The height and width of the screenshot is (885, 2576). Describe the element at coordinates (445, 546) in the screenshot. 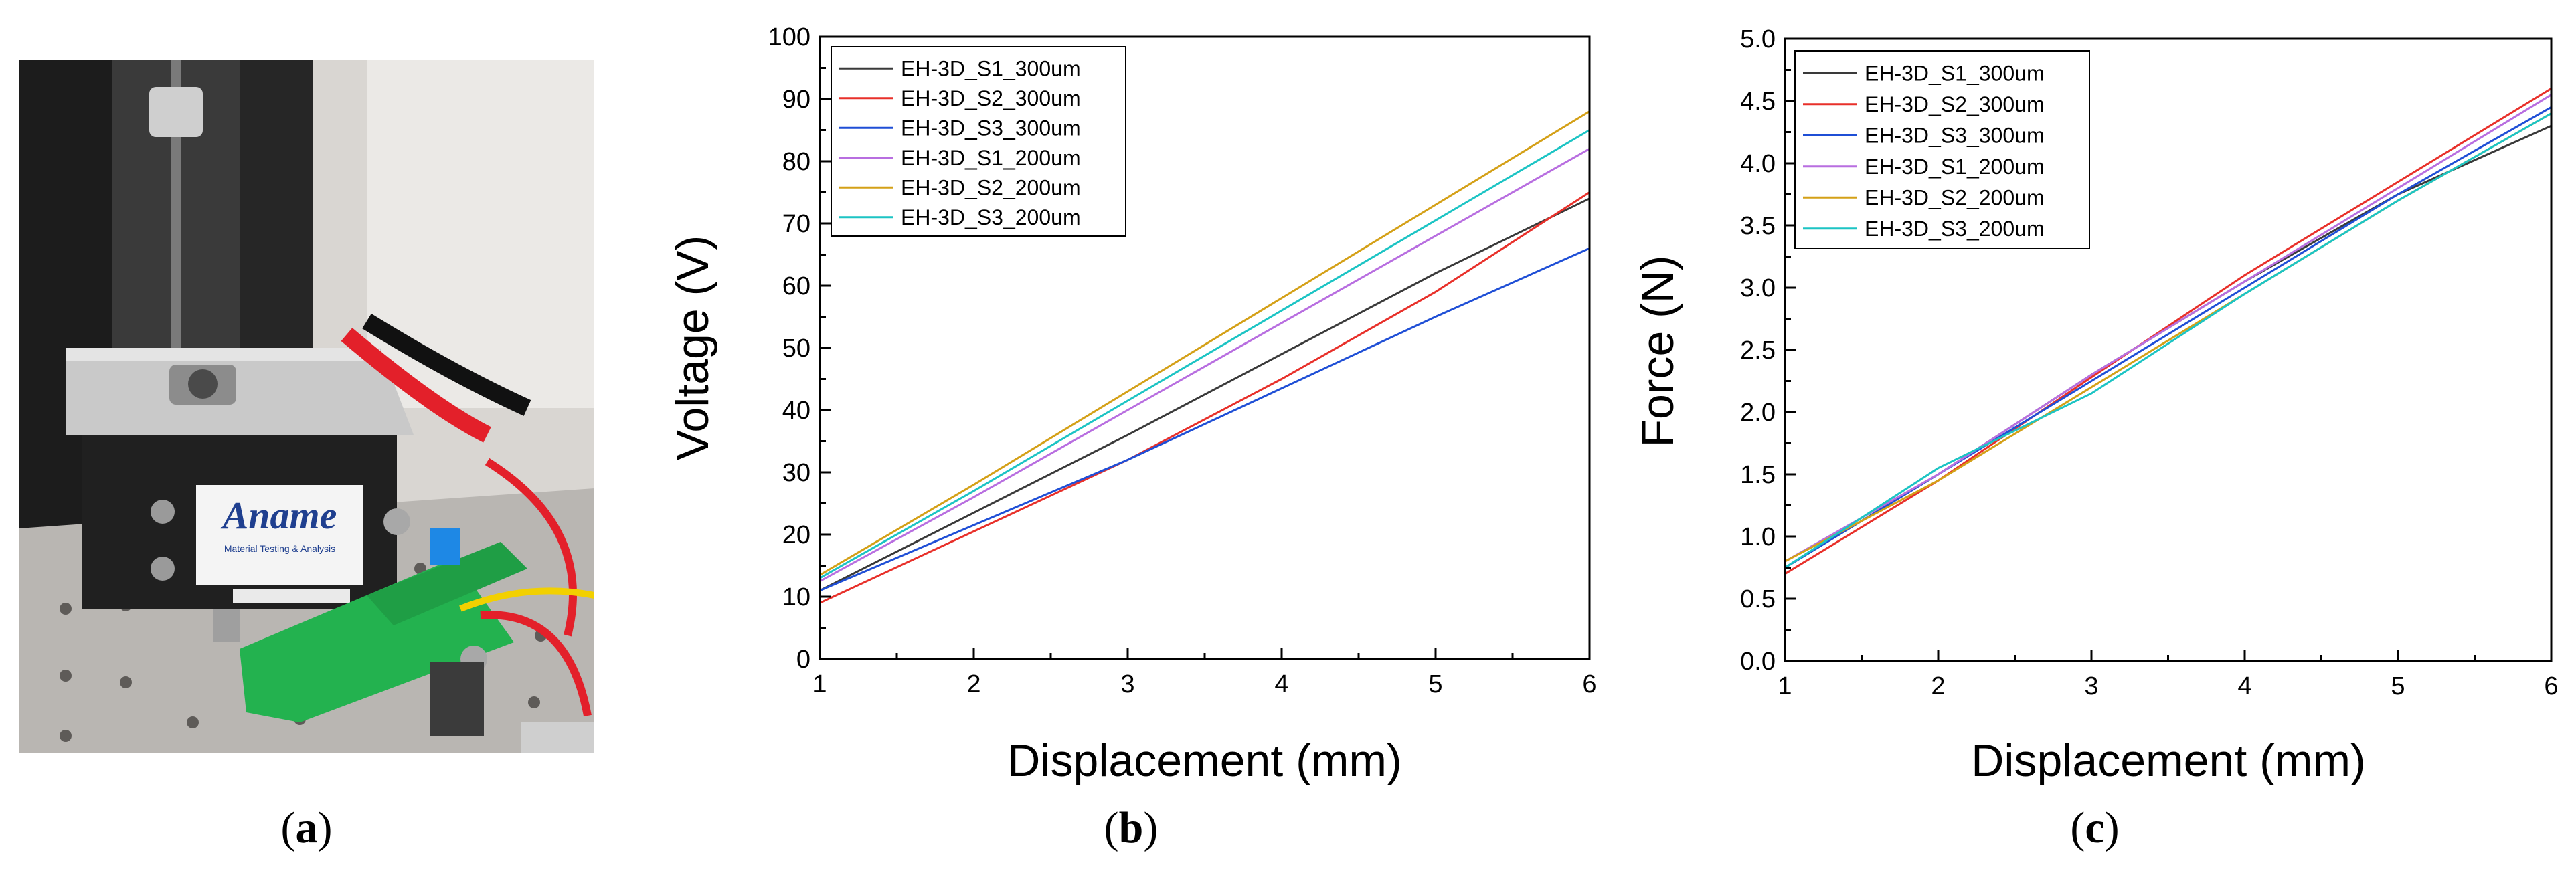

I see `blue-clip` at that location.